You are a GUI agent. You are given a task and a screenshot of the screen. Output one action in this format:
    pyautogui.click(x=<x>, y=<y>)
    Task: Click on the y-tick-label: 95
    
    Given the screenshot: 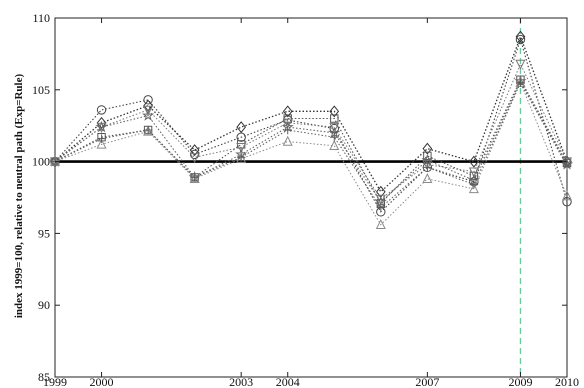 What is the action you would take?
    pyautogui.click(x=44, y=233)
    